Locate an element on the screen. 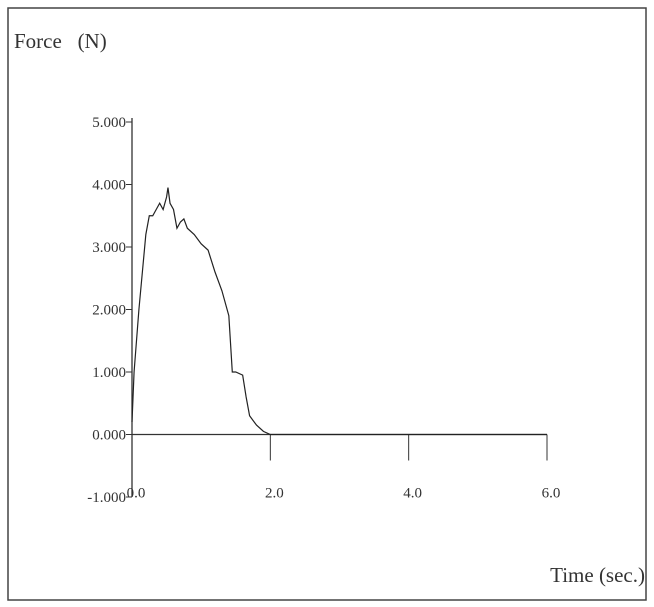 The width and height of the screenshot is (654, 607). x-tick-label: 4.0 is located at coordinates (412, 494).